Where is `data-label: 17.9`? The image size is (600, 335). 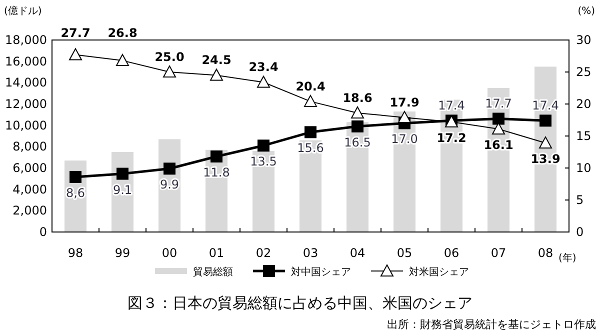
data-label: 17.9 is located at coordinates (405, 102).